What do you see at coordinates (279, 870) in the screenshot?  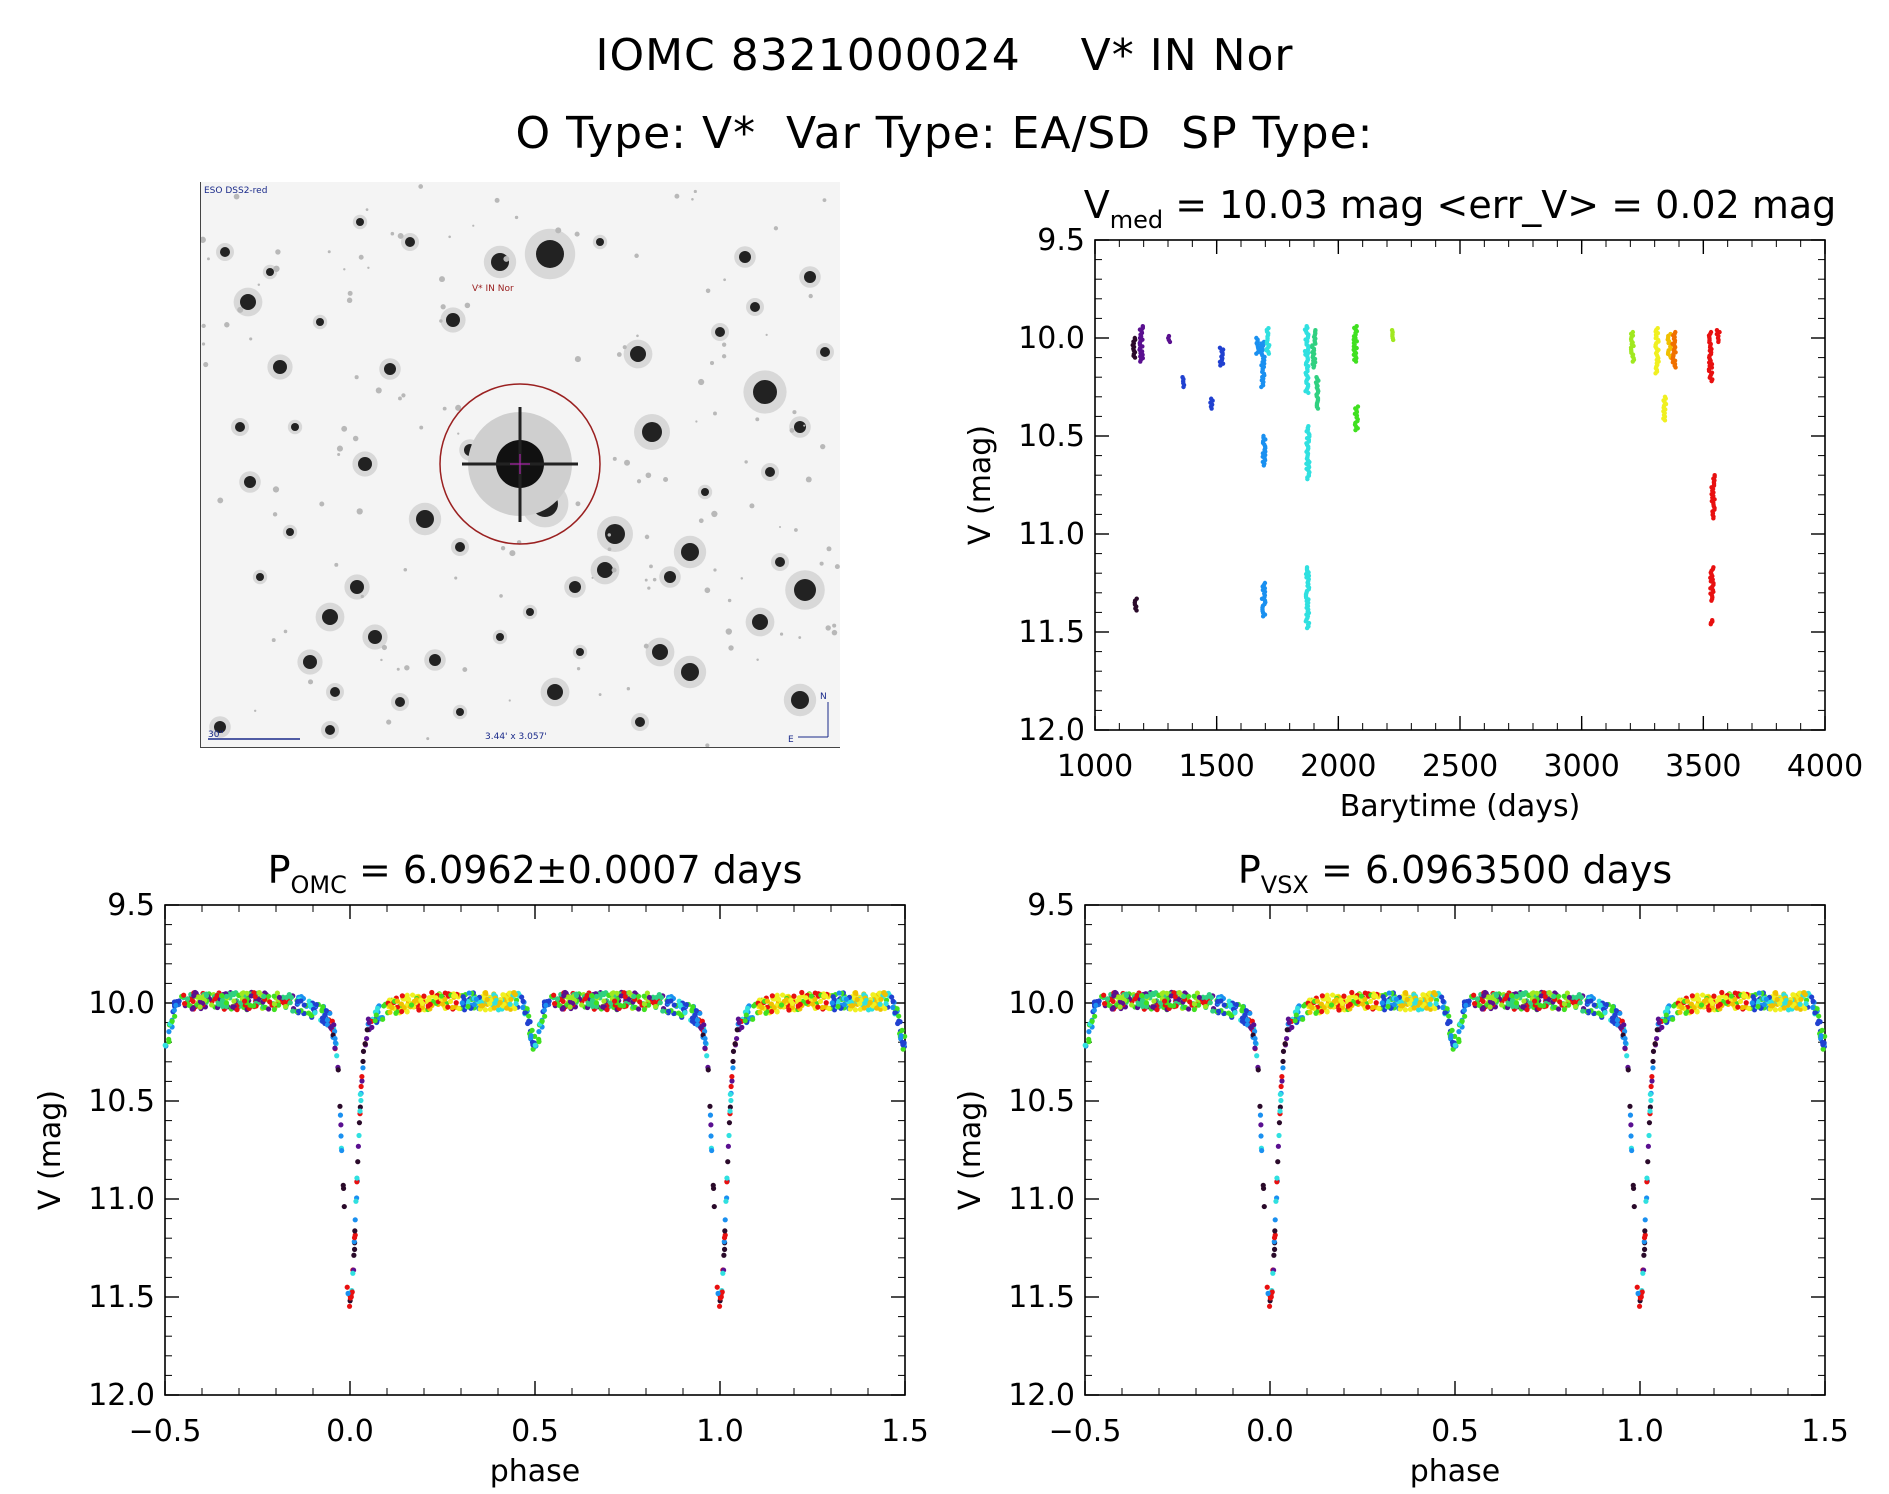 I see `title-symbol: P` at bounding box center [279, 870].